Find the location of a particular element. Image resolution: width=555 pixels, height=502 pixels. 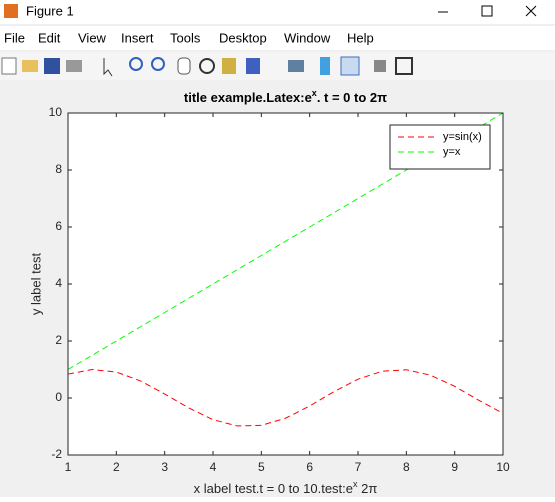

tool-save is located at coordinates (52, 66).